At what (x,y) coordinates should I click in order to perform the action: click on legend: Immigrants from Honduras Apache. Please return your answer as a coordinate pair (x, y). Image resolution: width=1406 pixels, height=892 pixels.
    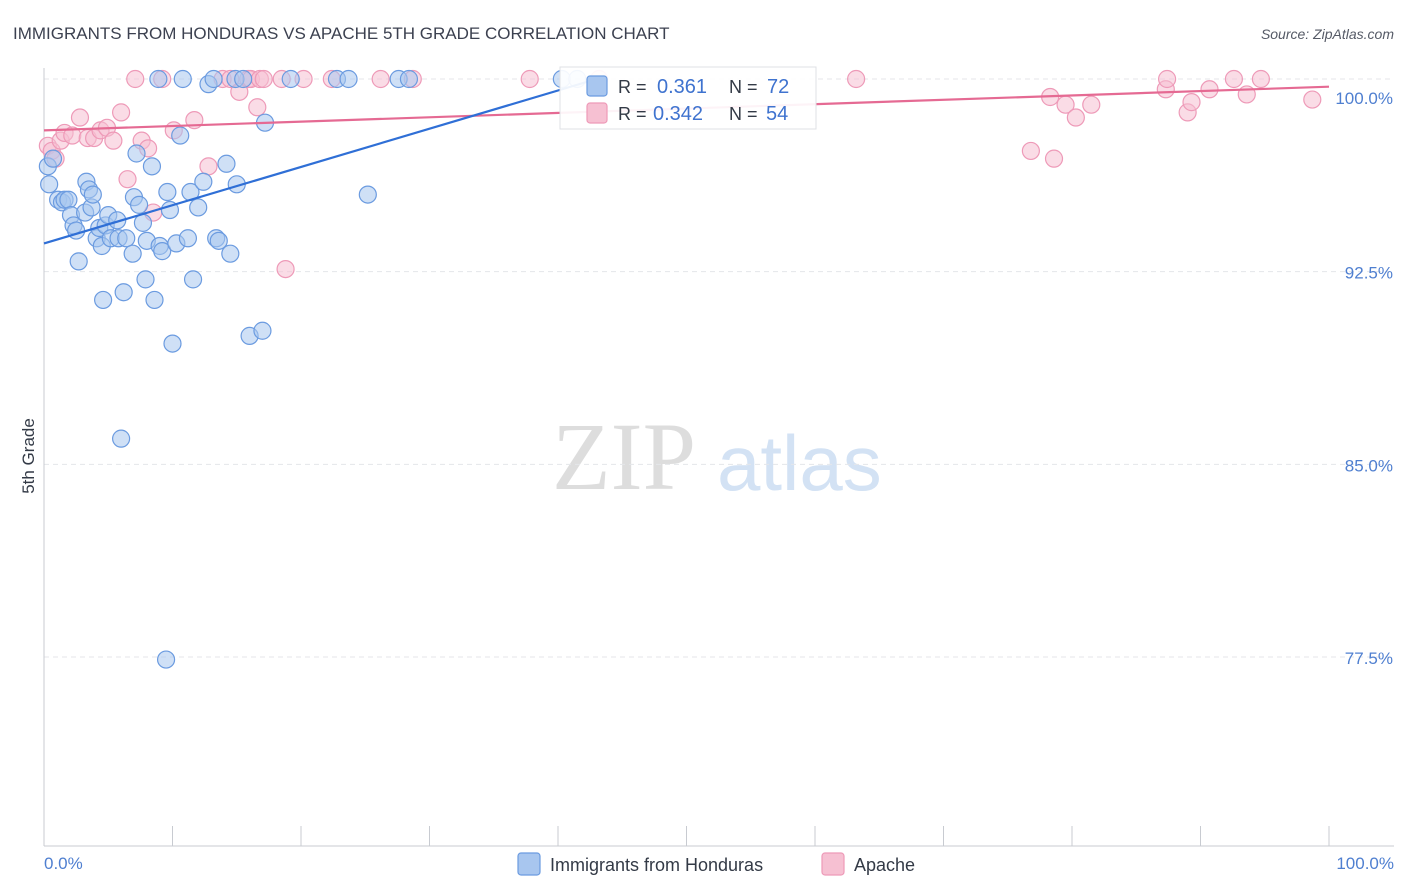
    Looking at the image, I should click on (716, 864).